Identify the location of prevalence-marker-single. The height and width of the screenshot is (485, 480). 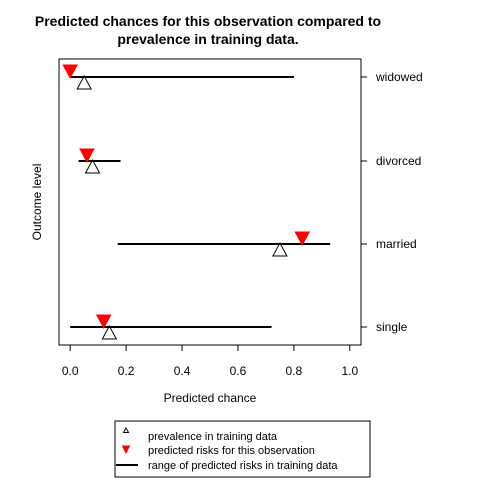
(109, 332).